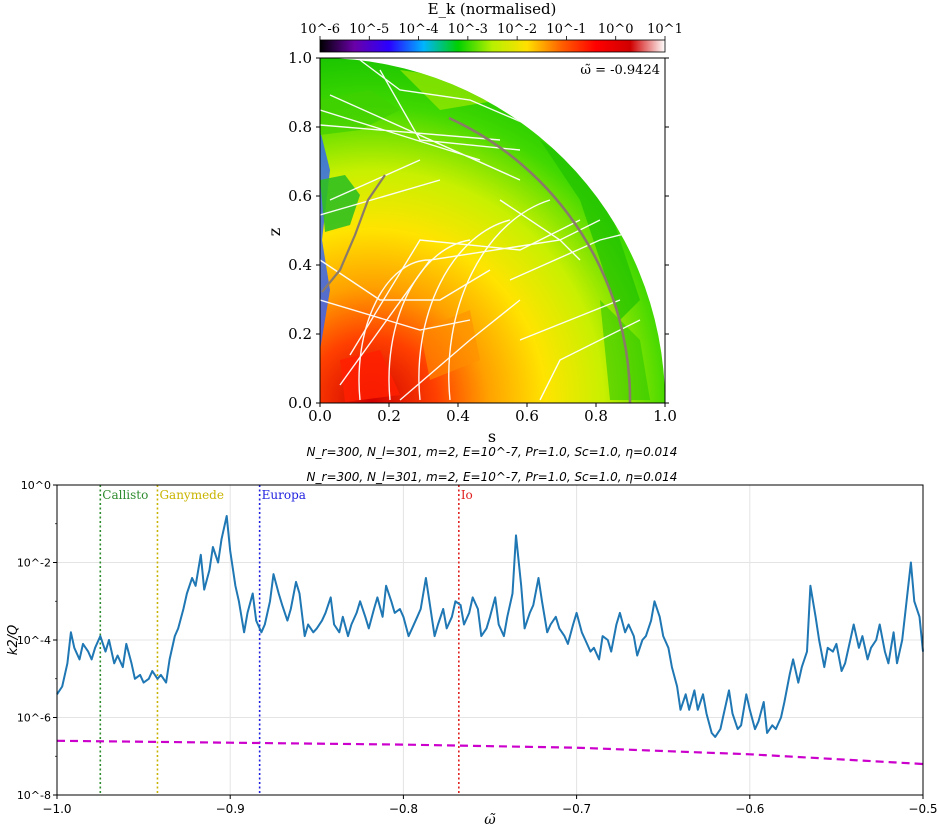  Describe the element at coordinates (527, 416) in the screenshot. I see `meridional-xtick-label: 0.6` at that location.